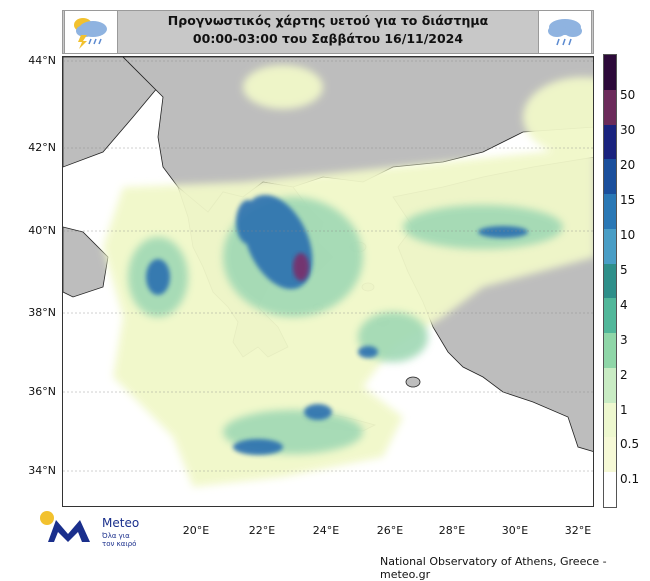  I want to click on lon-label-30: 30°E, so click(515, 530).